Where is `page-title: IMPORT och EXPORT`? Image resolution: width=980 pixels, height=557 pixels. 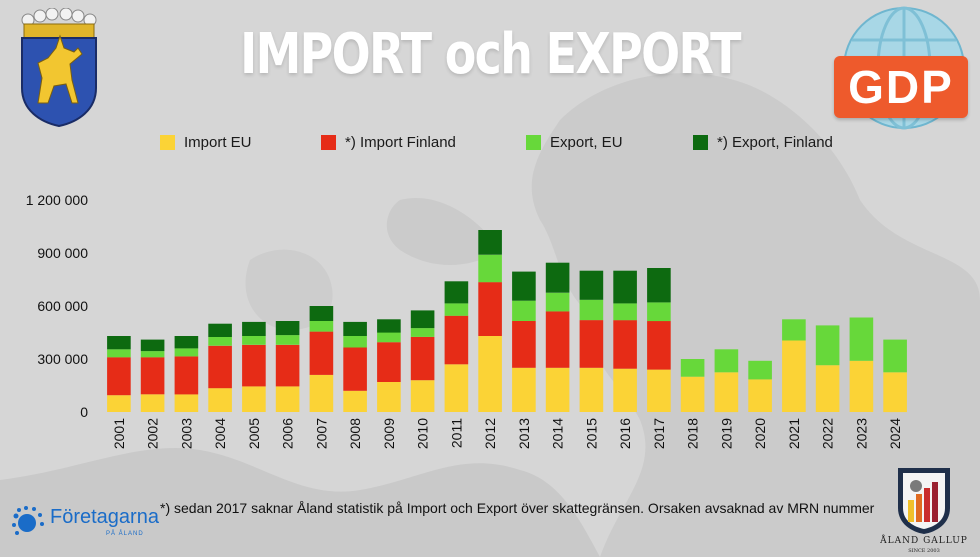
page-title: IMPORT och EXPORT is located at coordinates (490, 54).